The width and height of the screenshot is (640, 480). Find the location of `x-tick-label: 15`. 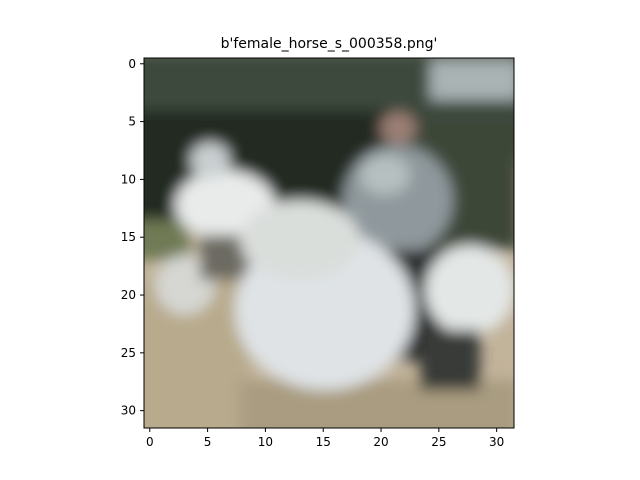

x-tick-label: 15 is located at coordinates (323, 442).